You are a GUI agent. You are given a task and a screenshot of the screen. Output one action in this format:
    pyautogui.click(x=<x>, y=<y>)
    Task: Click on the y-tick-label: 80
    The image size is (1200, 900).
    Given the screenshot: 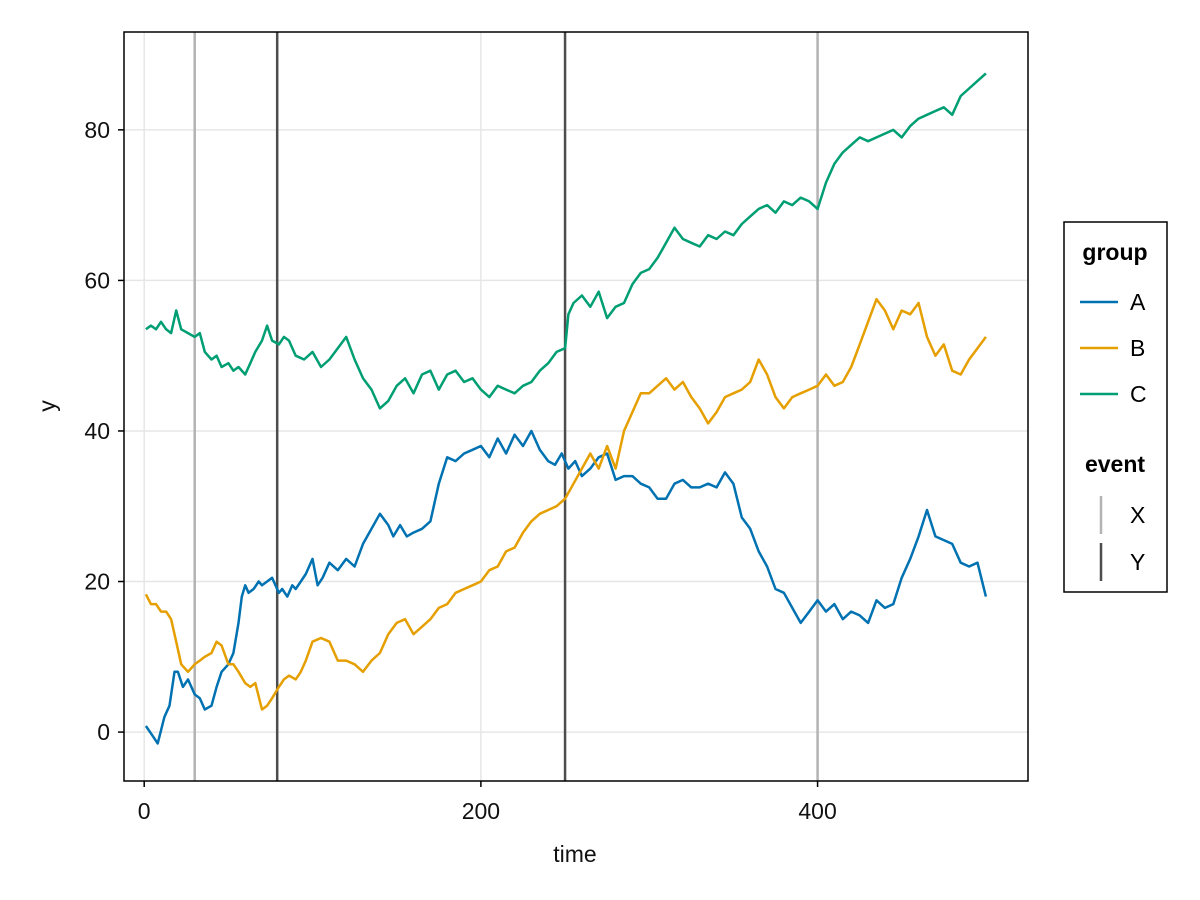 What is the action you would take?
    pyautogui.click(x=97, y=130)
    